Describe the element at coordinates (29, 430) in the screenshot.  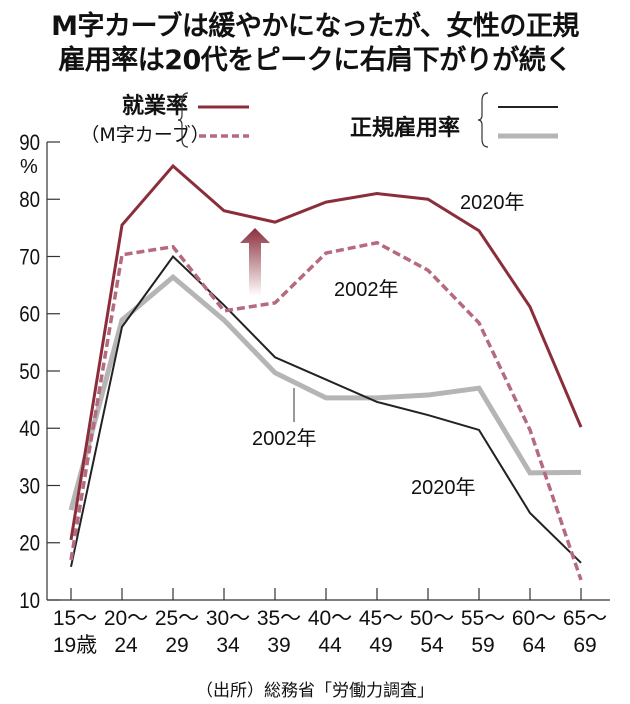
I see `y-tick-label: 40` at that location.